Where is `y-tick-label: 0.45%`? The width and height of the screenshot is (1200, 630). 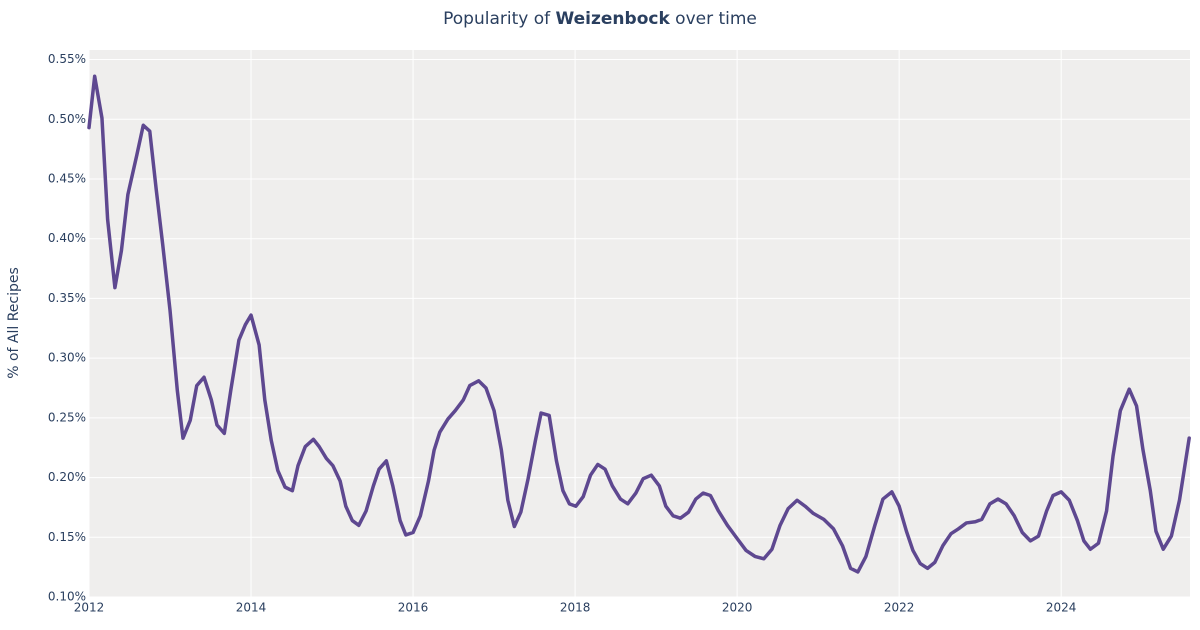 y-tick-label: 0.45% is located at coordinates (67, 178).